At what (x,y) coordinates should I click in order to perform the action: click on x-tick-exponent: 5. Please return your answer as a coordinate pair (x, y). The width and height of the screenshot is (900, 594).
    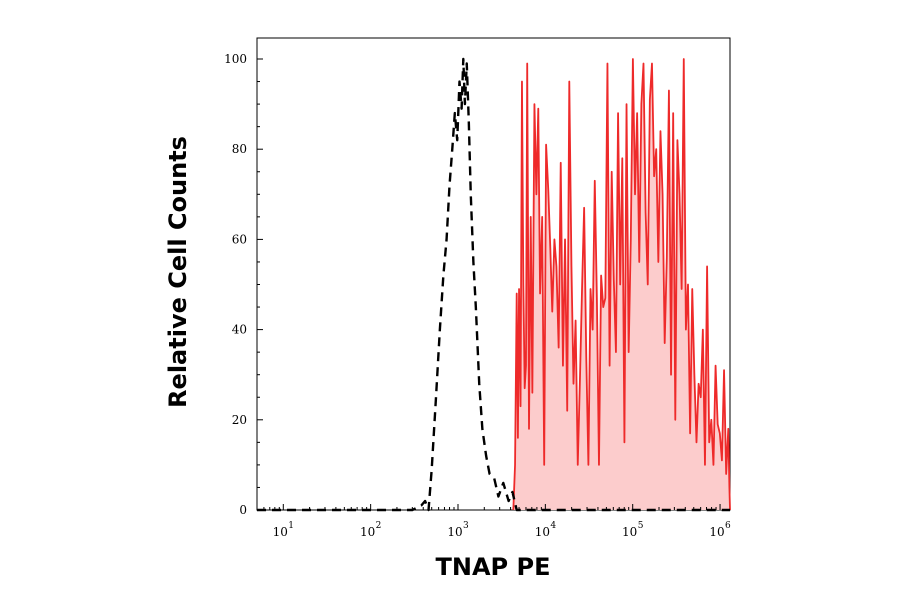
    Looking at the image, I should click on (641, 526).